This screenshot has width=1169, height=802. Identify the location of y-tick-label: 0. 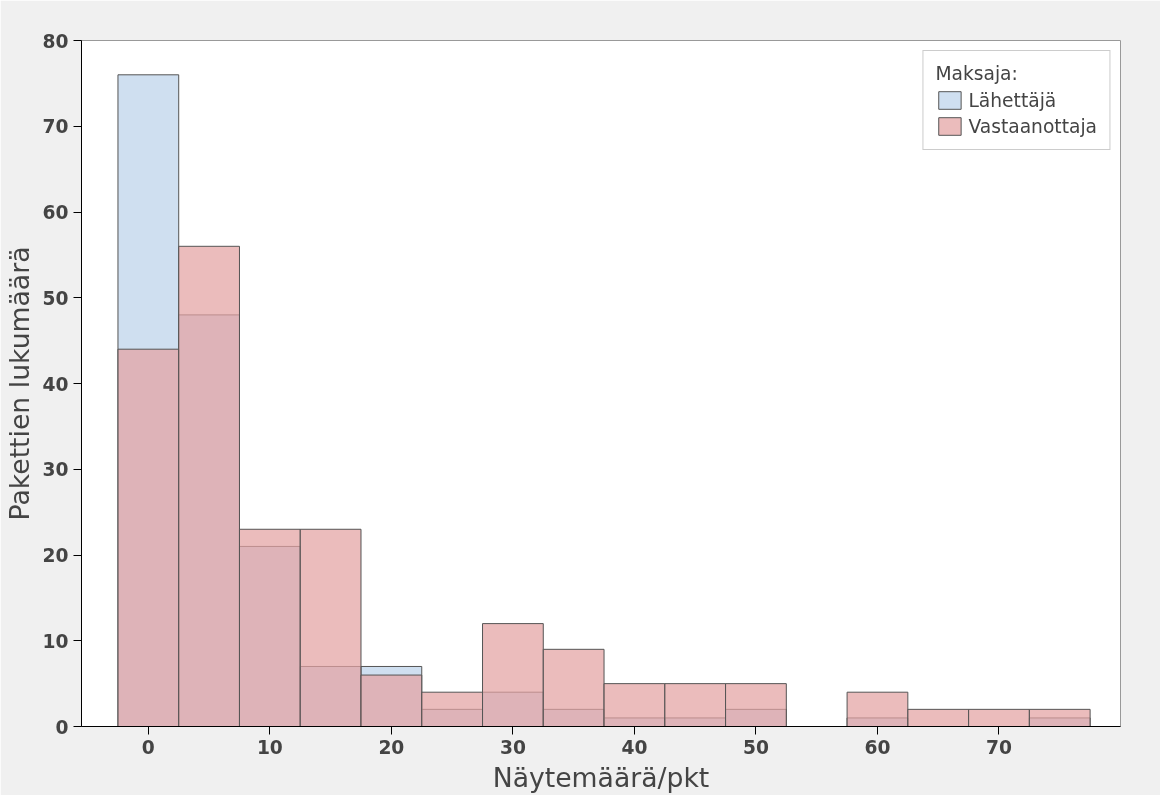
(62, 727).